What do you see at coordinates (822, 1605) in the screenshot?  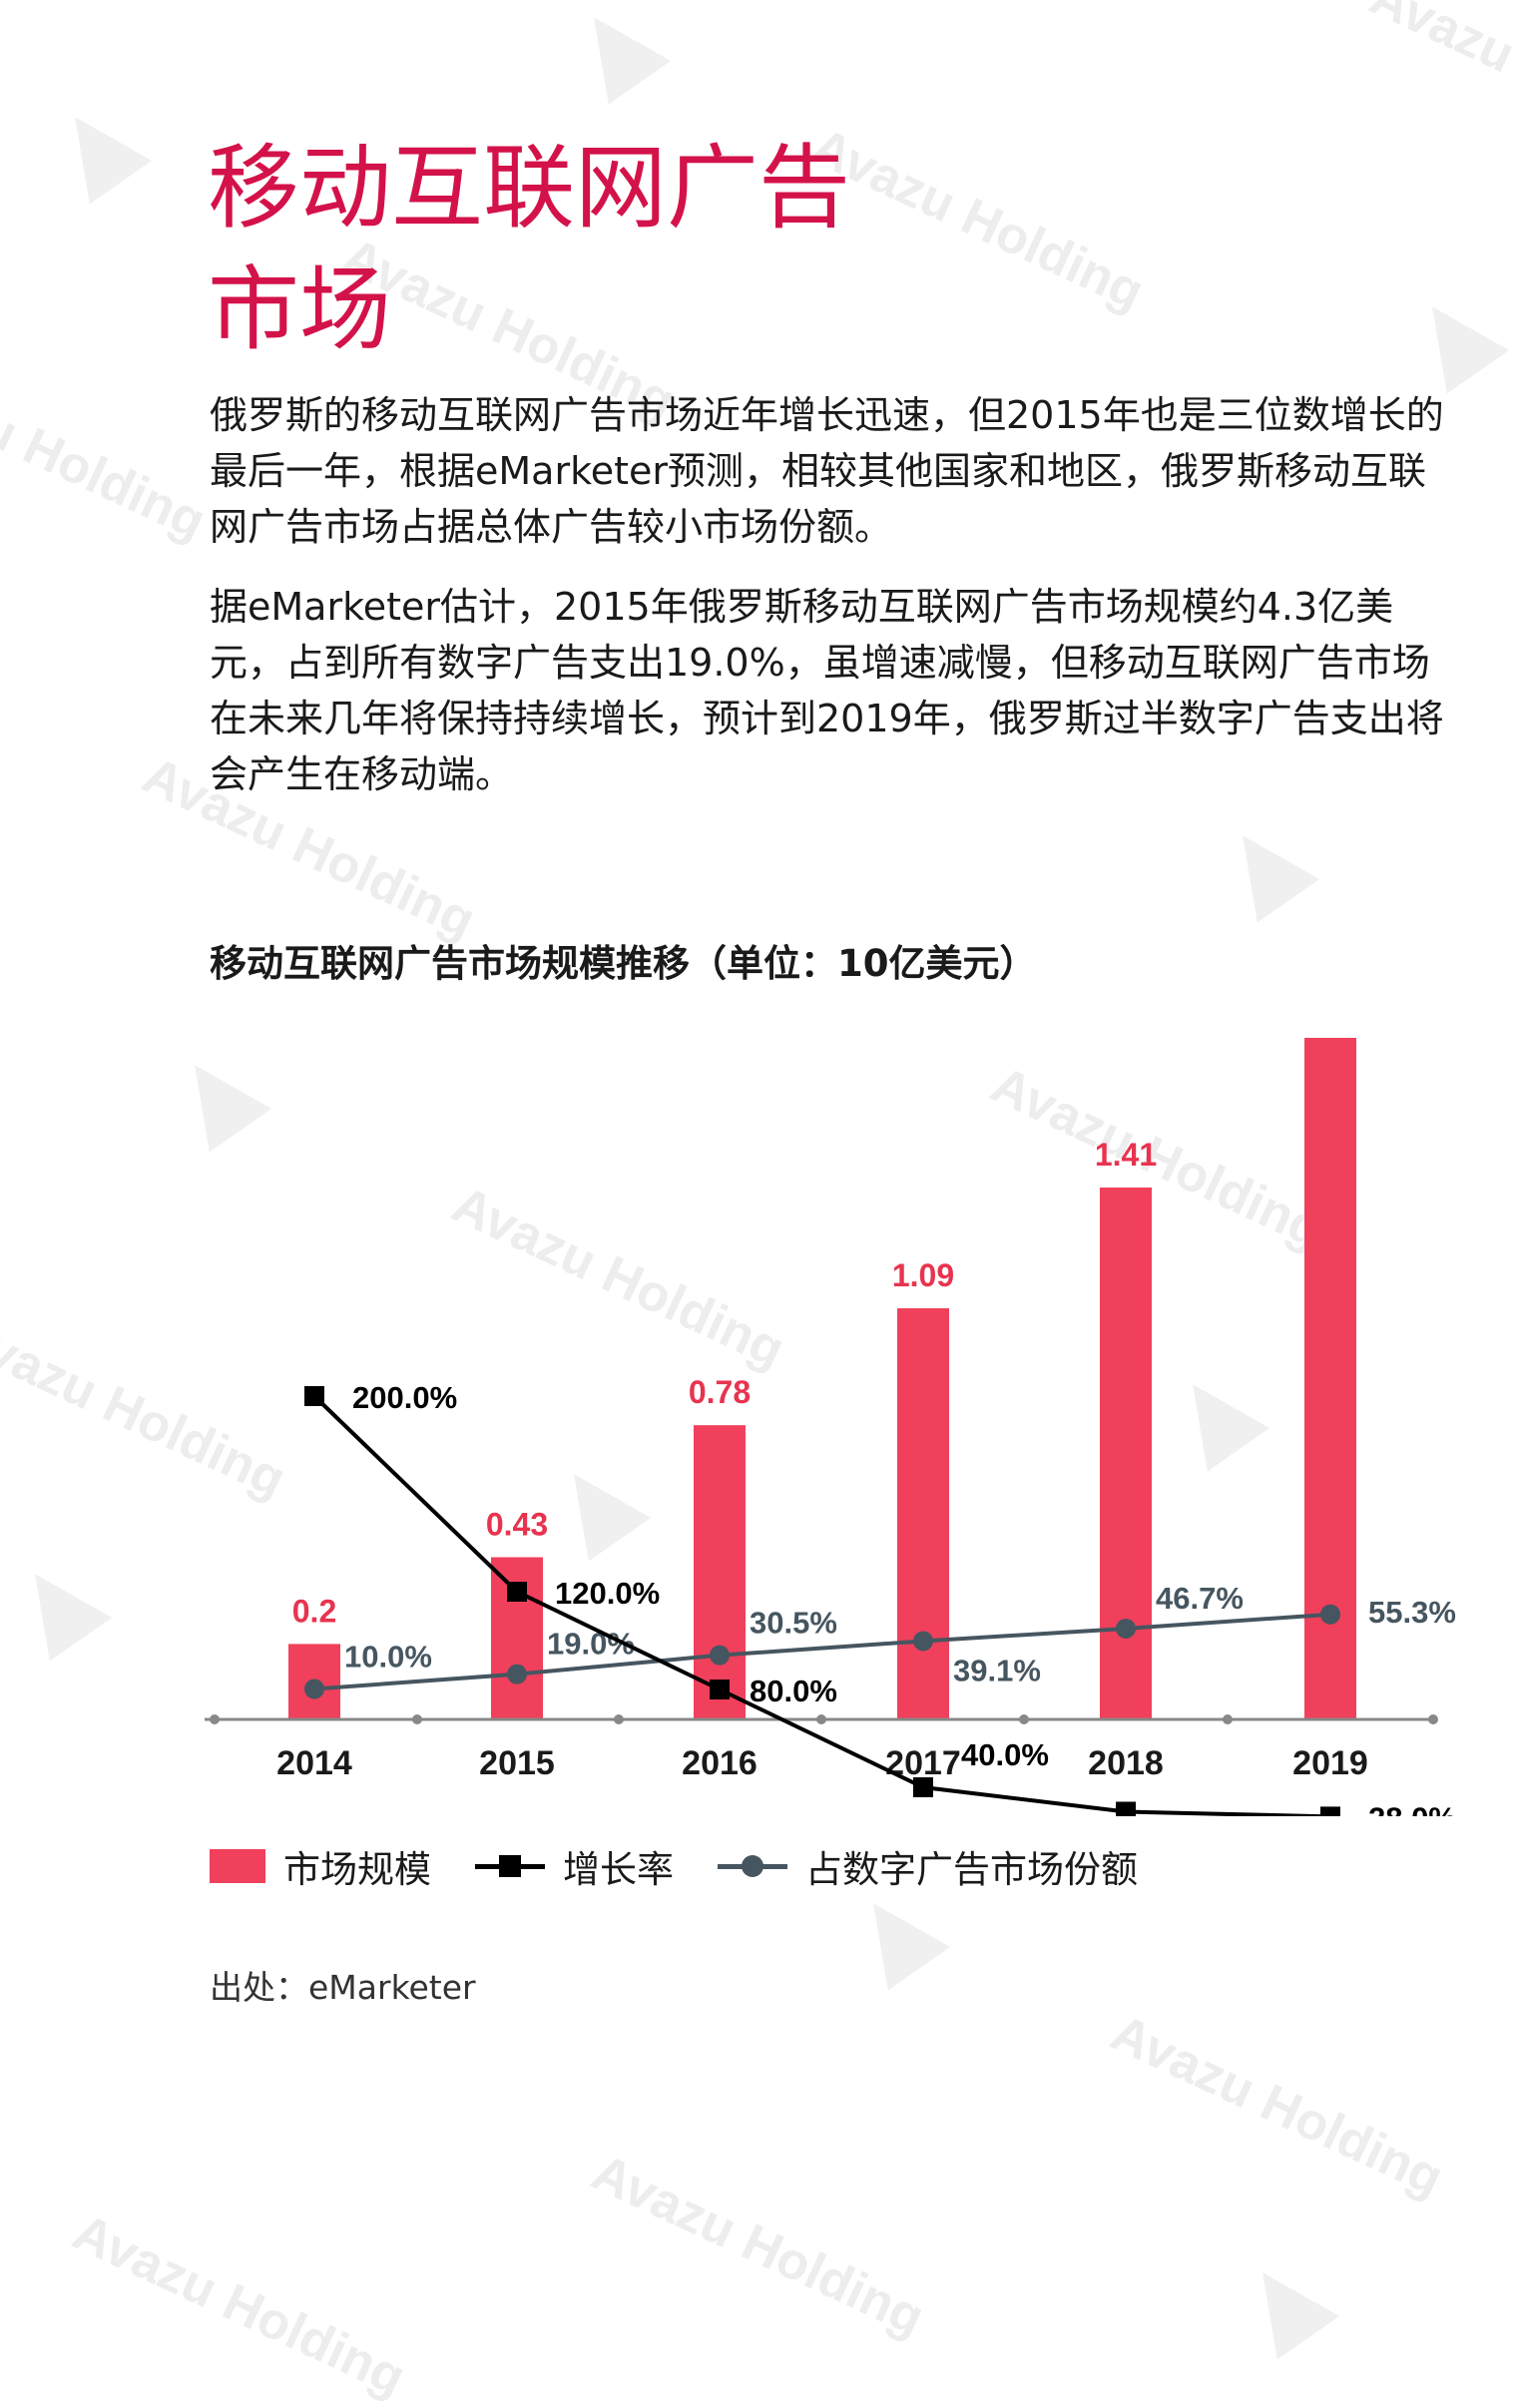 I see `growth-line` at bounding box center [822, 1605].